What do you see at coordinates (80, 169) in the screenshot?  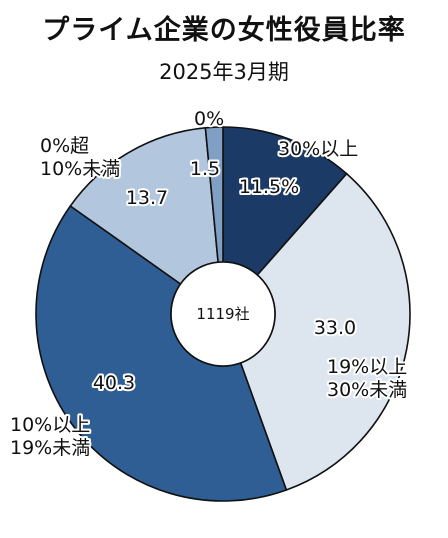 I see `category-label-3-line-1: 10%未満` at bounding box center [80, 169].